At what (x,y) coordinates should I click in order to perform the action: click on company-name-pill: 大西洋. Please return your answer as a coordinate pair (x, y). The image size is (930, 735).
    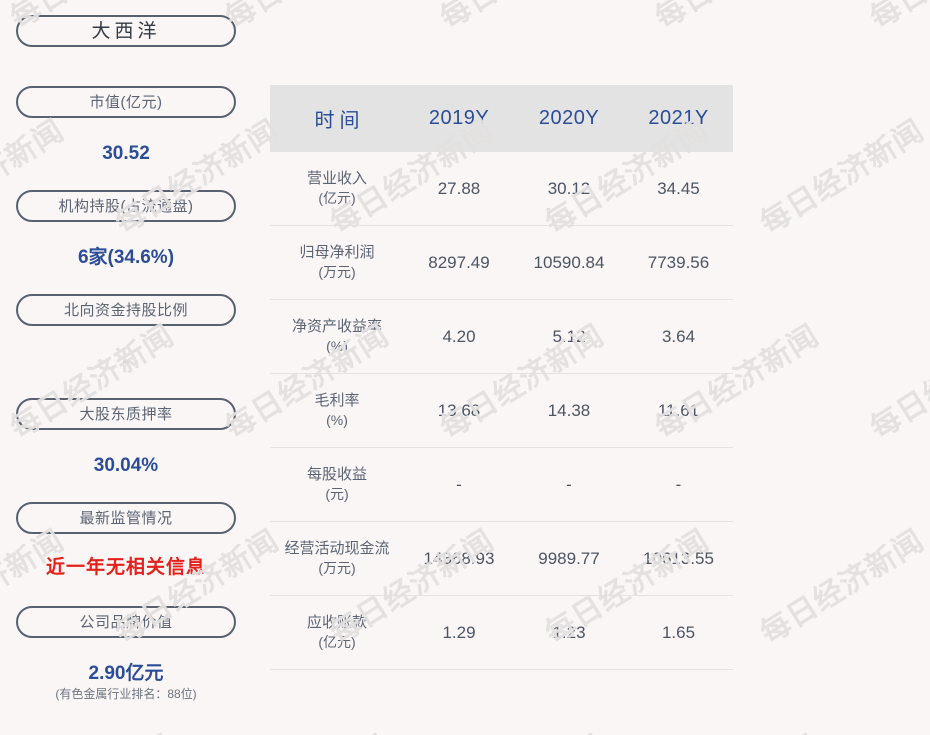
    Looking at the image, I should click on (126, 31).